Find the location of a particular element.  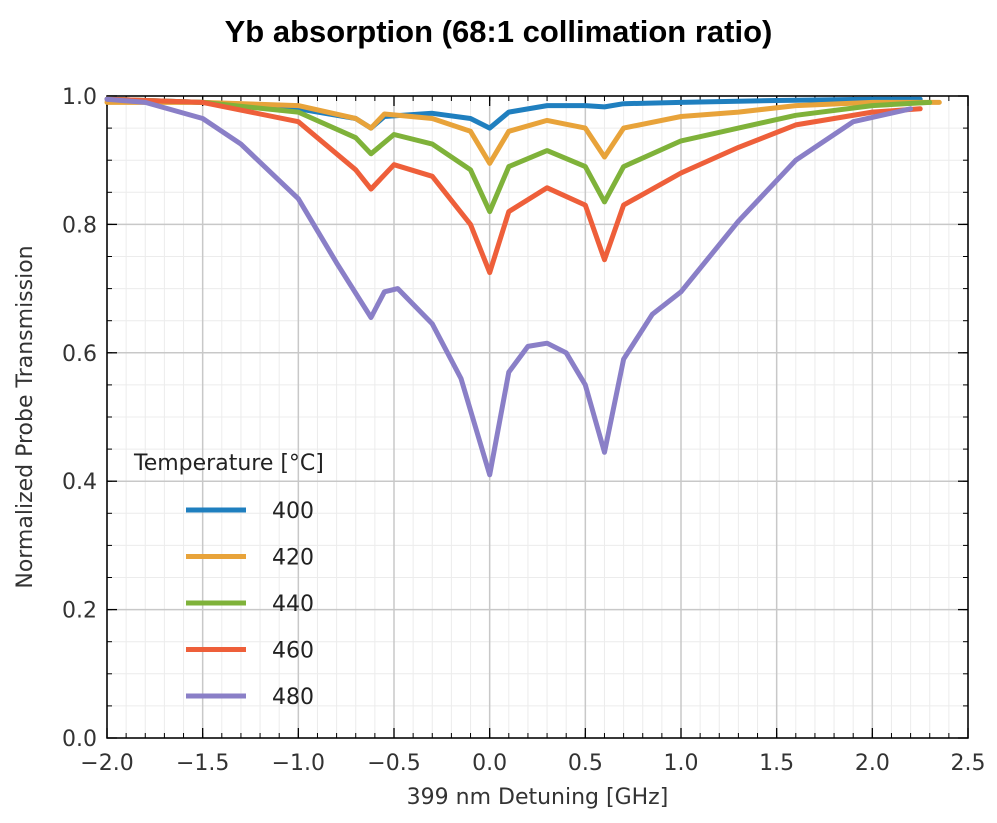

x-tick-label: 2.5 is located at coordinates (968, 763).